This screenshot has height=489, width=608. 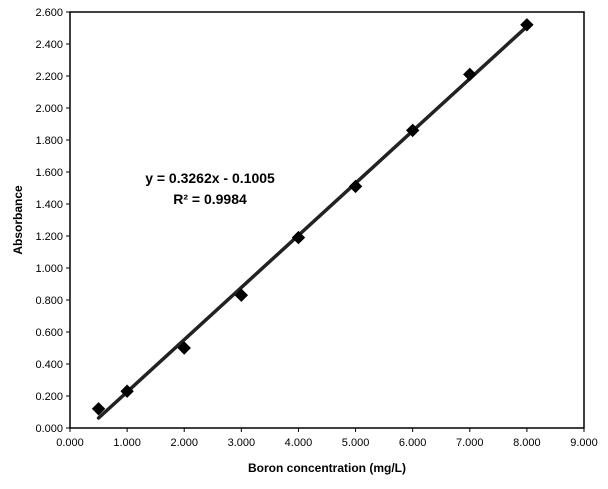 What do you see at coordinates (210, 178) in the screenshot?
I see `trendline-equation: y = 0.3262x - 0.1005` at bounding box center [210, 178].